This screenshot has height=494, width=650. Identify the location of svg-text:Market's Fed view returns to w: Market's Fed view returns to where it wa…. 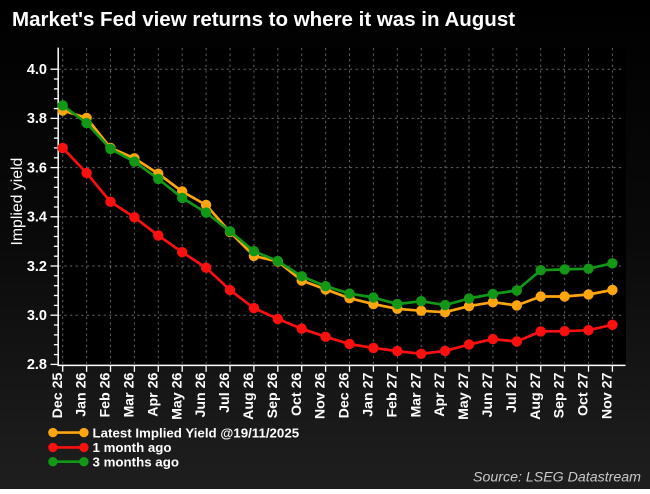
(263, 19).